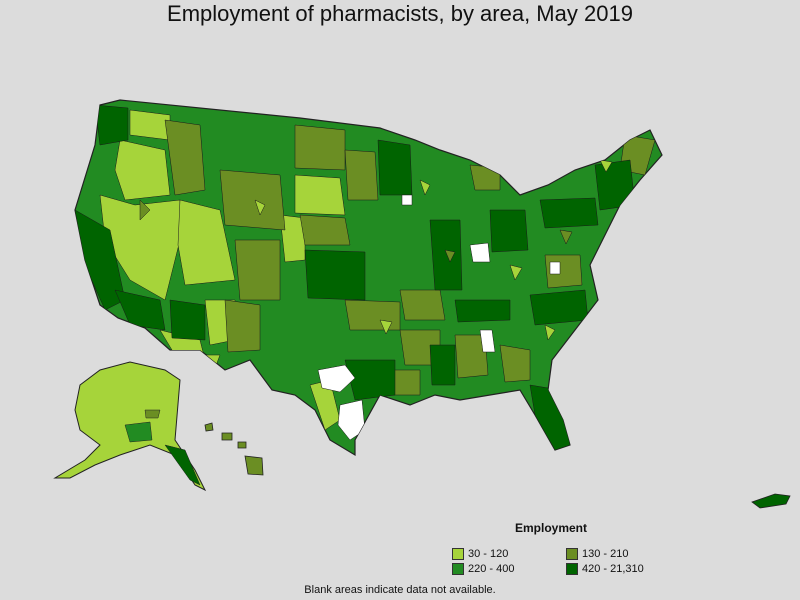 The image size is (800, 600). Describe the element at coordinates (482, 311) in the screenshot. I see `region-tennessee` at that location.